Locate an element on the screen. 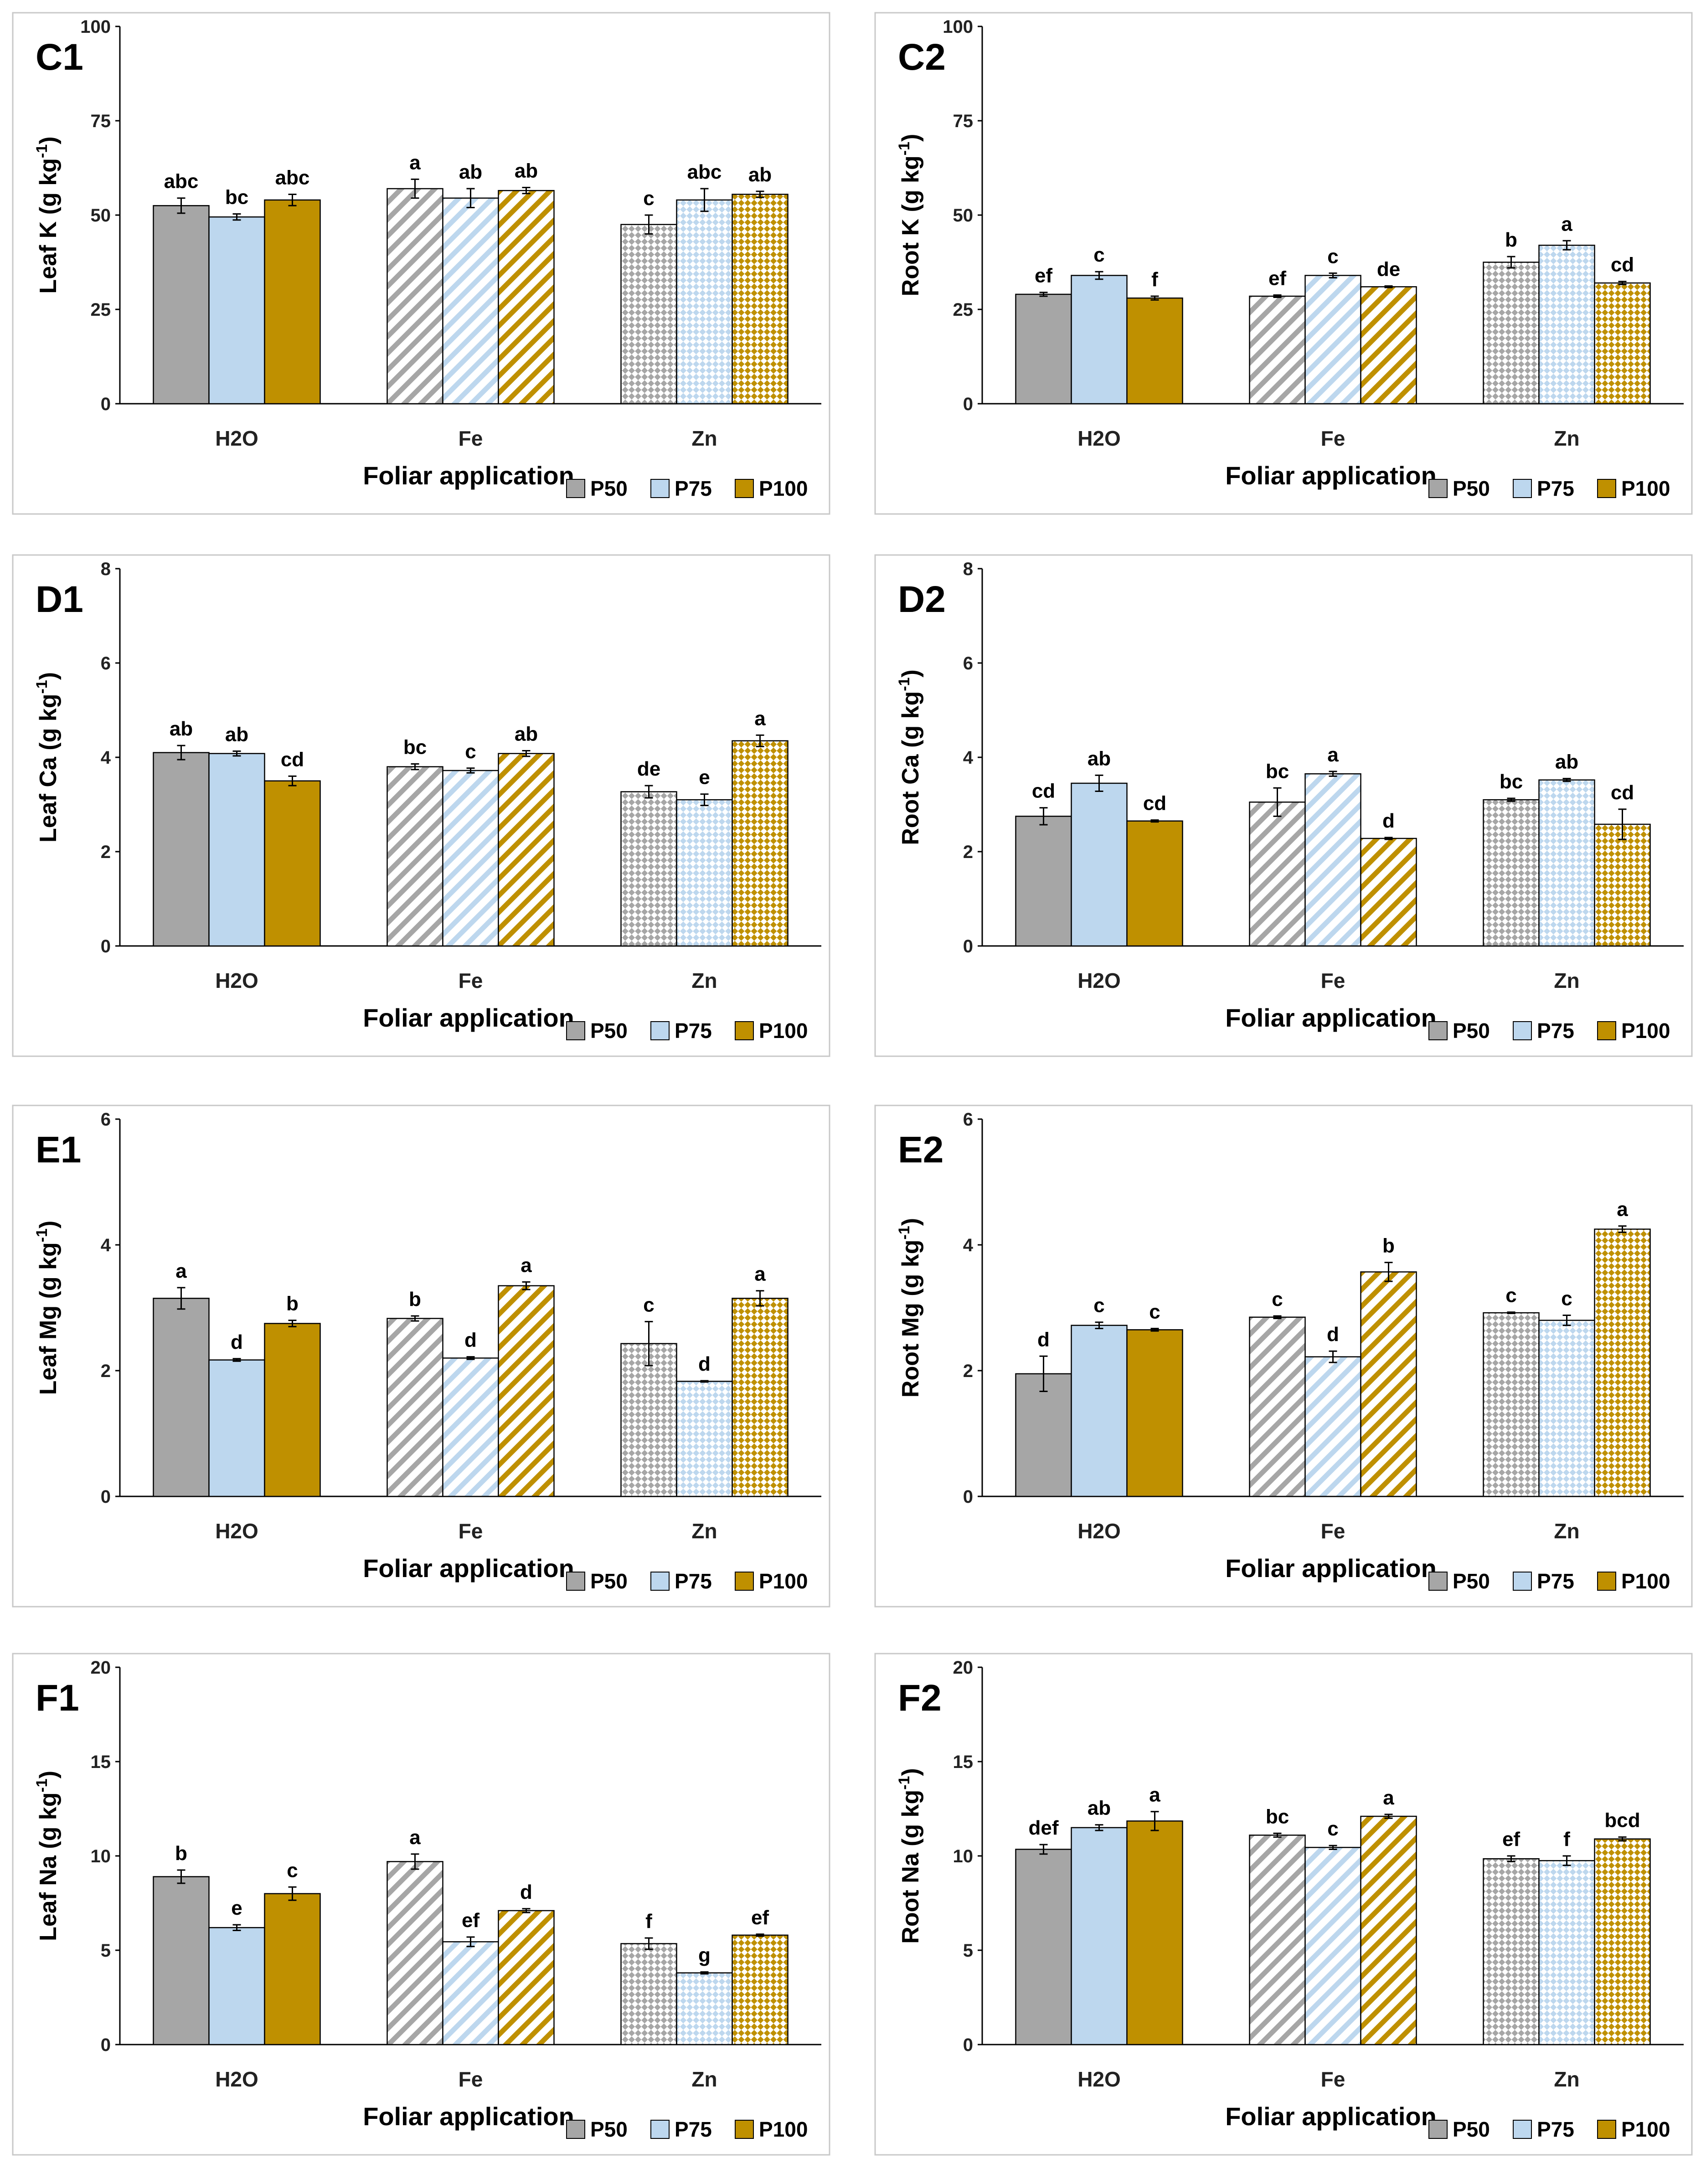  significance-letter: b is located at coordinates (292, 1304).